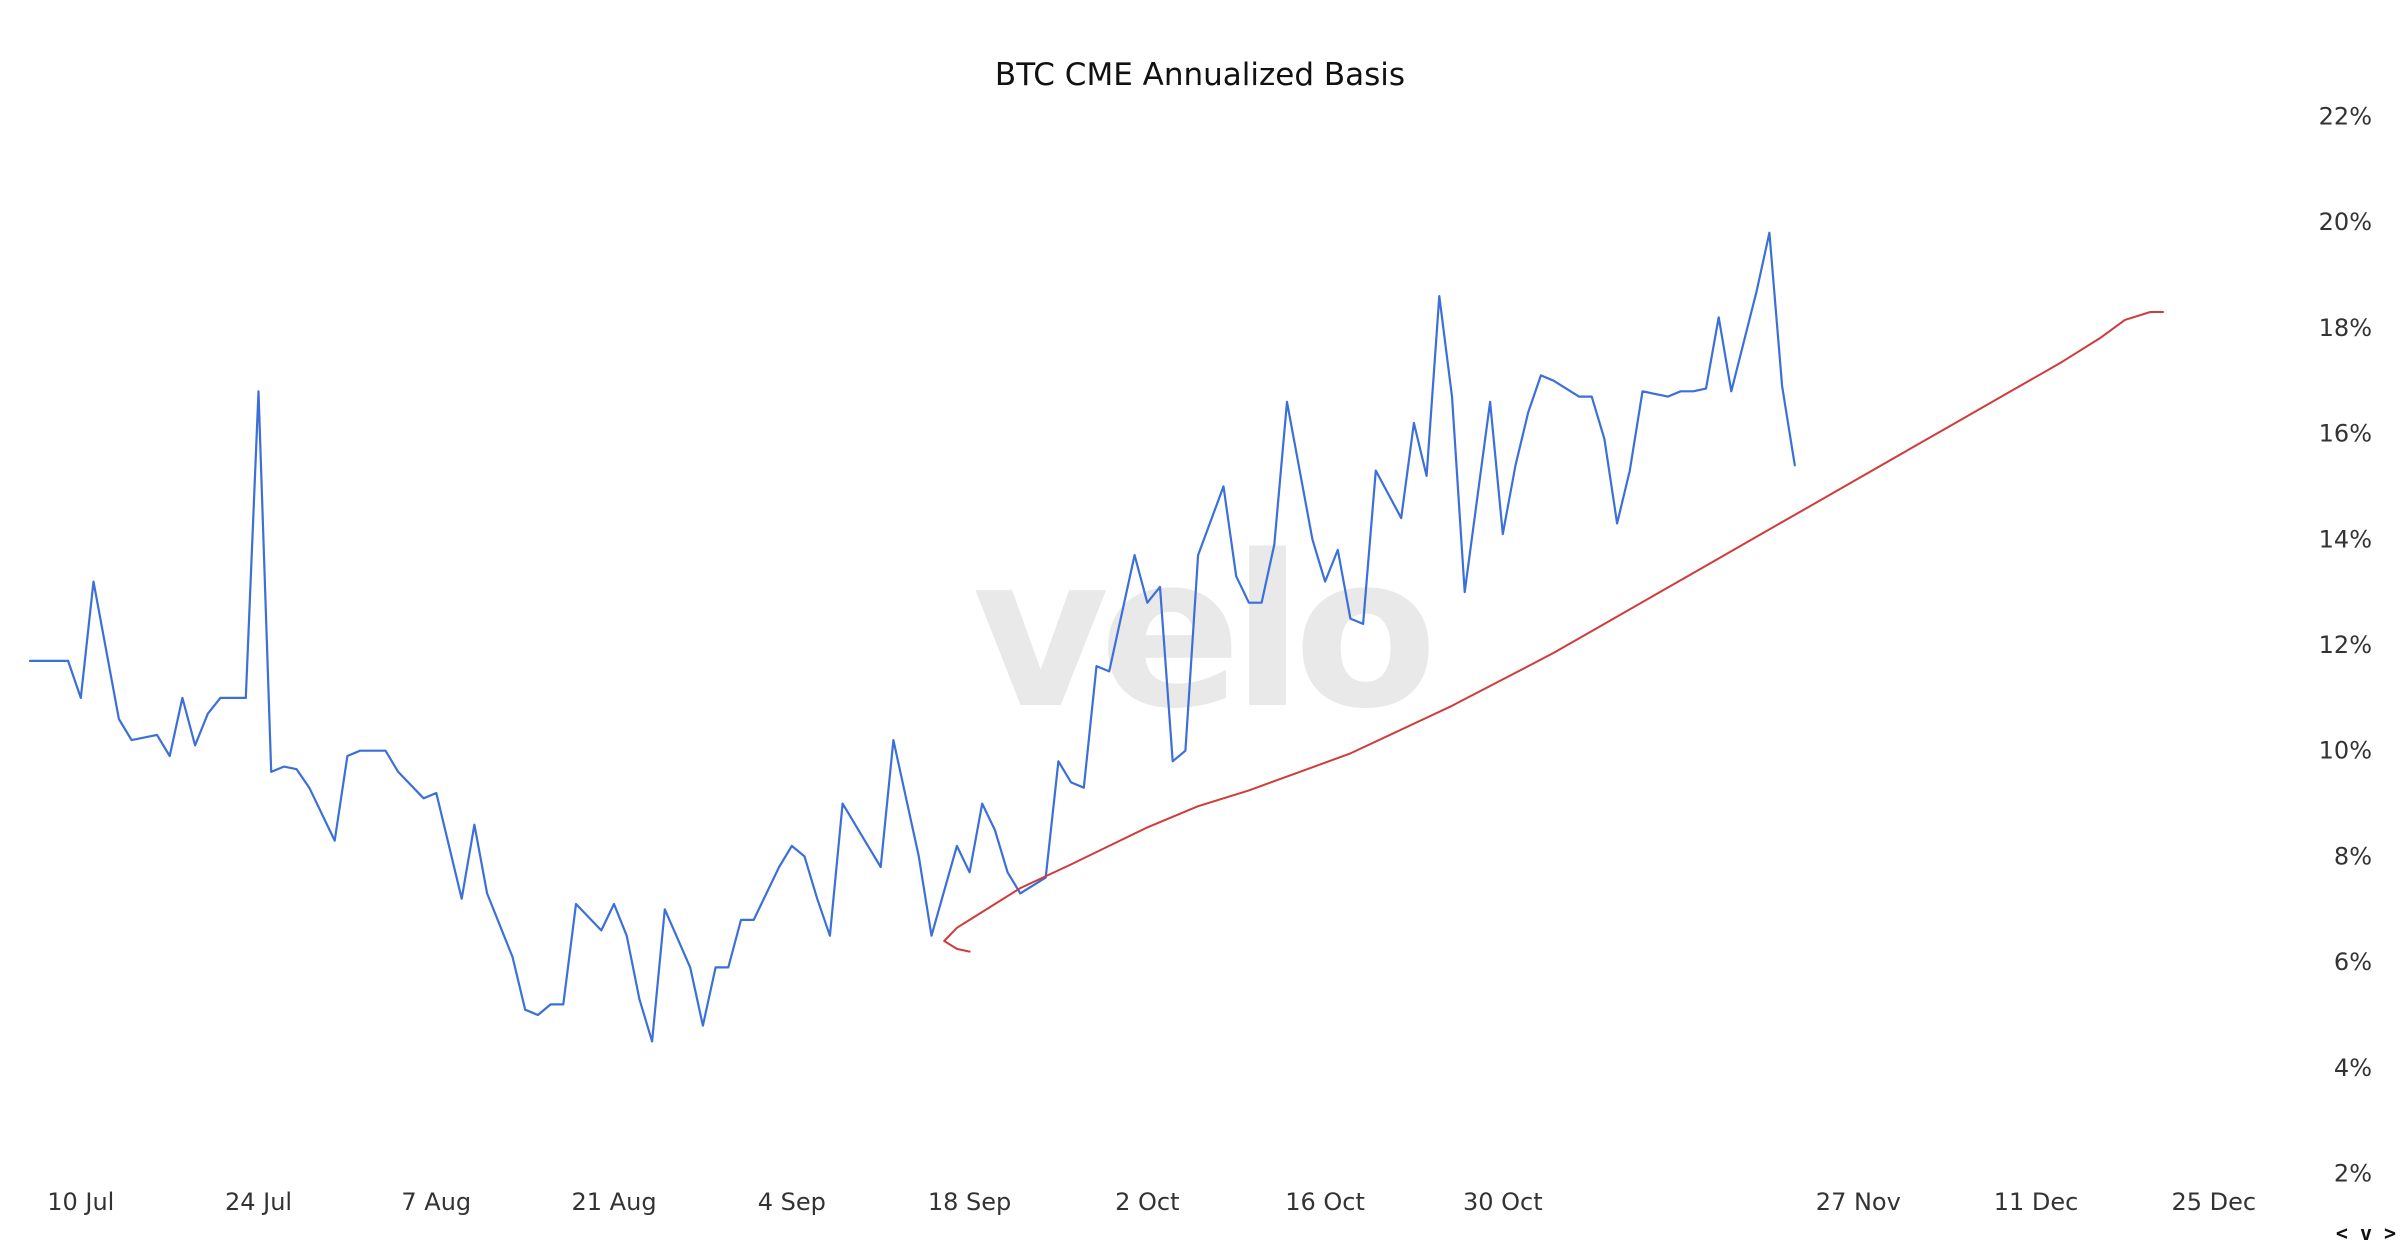 Image resolution: width=2400 pixels, height=1255 pixels. I want to click on chart-nav-control: < v >, so click(2366, 1233).